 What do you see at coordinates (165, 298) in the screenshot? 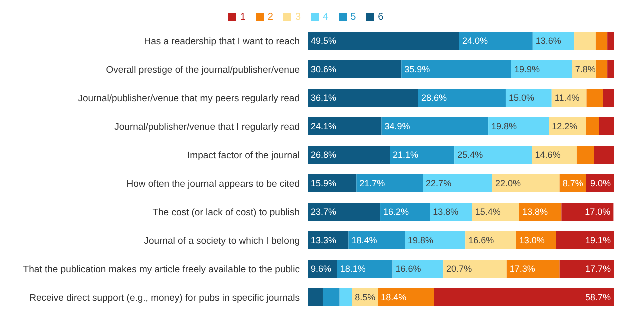
I see `y-tick-label: Receive direct support (e.g., money) for pubs in specific journals` at bounding box center [165, 298].